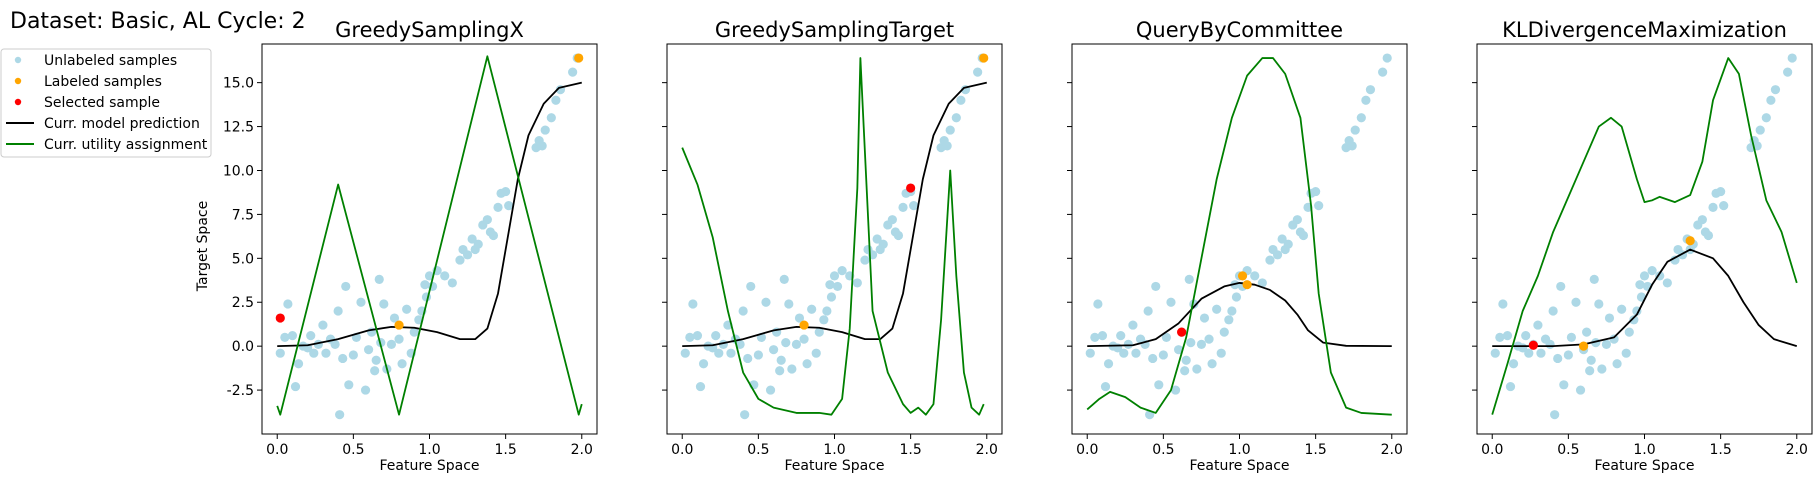  What do you see at coordinates (911, 188) in the screenshot?
I see `selected-point` at bounding box center [911, 188].